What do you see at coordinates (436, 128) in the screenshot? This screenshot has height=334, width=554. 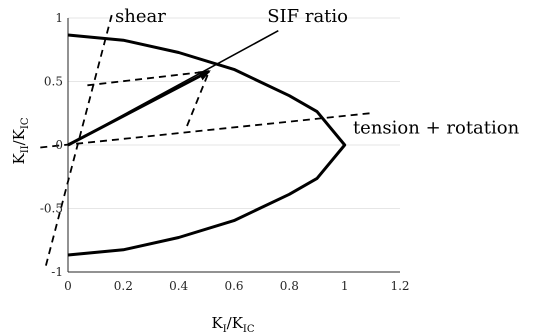 I see `annotation-label: tension + rotation` at bounding box center [436, 128].